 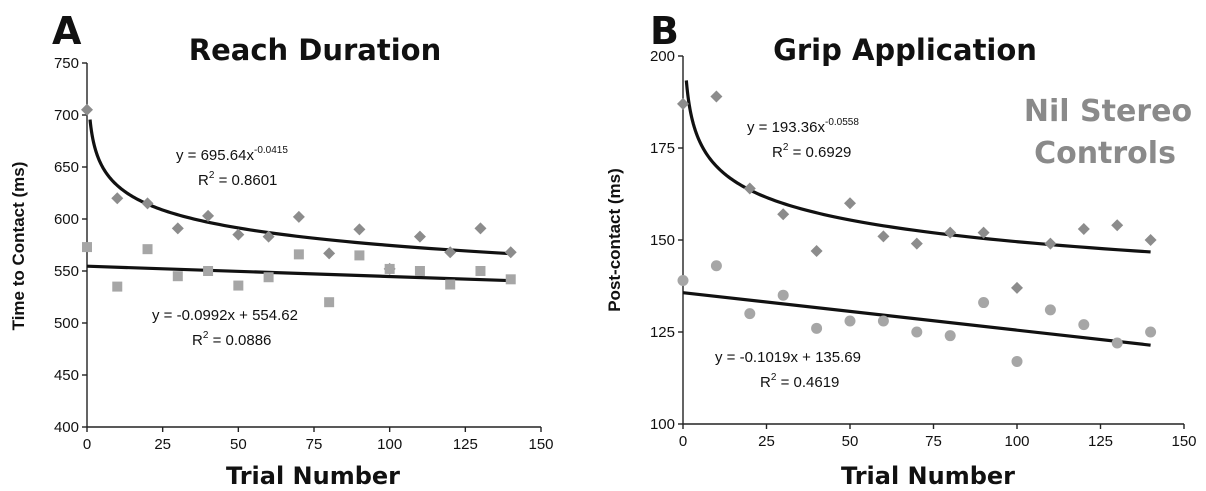 I want to click on x-tick-label: 0, so click(x=87, y=444).